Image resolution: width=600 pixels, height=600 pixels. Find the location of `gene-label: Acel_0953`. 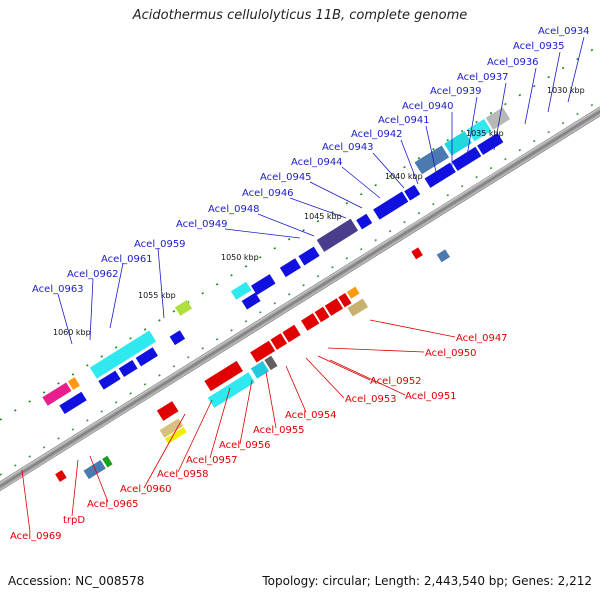

gene-label: Acel_0953 is located at coordinates (371, 399).